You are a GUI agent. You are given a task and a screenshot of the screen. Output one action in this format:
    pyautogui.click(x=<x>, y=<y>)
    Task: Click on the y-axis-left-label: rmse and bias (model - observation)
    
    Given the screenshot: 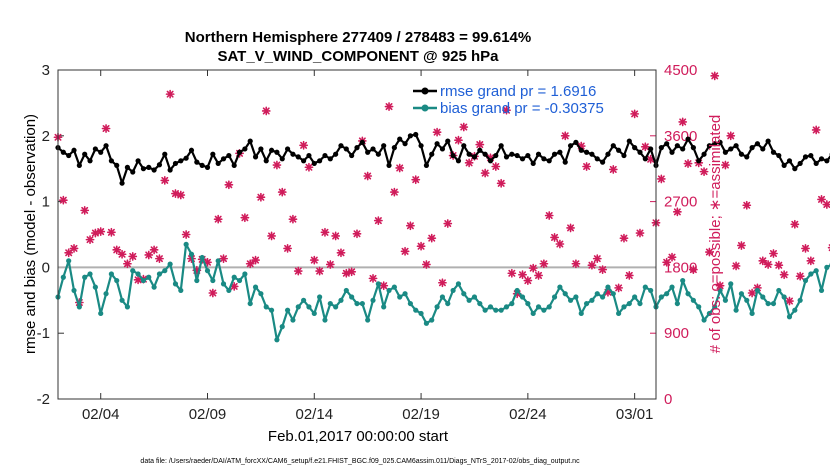 What is the action you would take?
    pyautogui.click(x=30, y=234)
    